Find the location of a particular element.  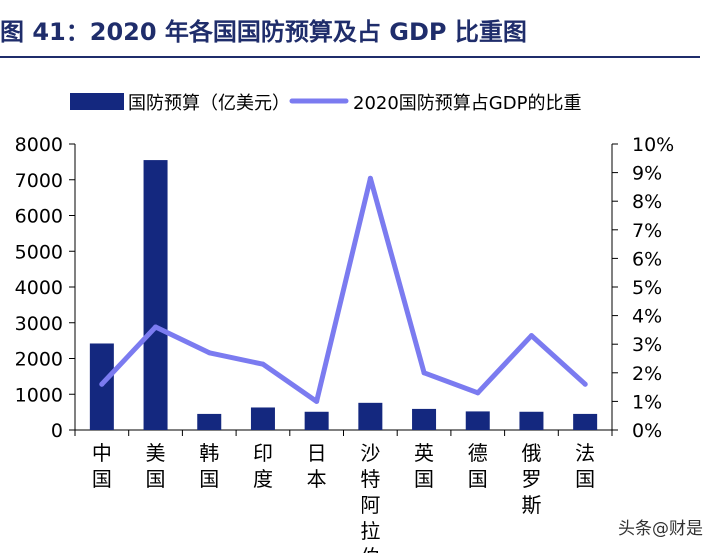

y-right-tick-label: 7% is located at coordinates (647, 231).